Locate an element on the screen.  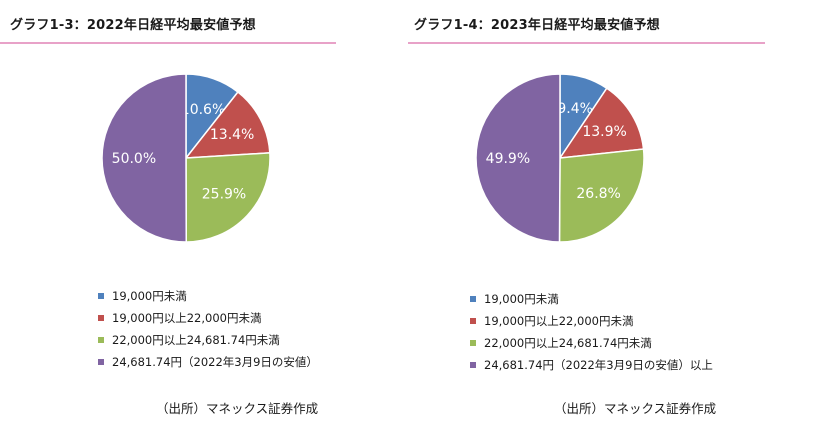
pie-chart-2022: 10.6% 13.4% 25.9% 50.0% is located at coordinates (186, 158).